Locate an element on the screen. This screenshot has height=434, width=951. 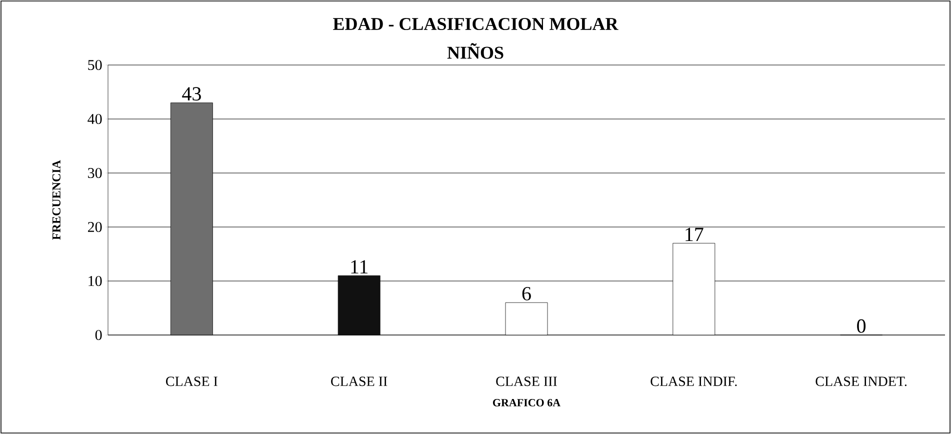
y-axis-title: FRECUENCIA is located at coordinates (56, 200).